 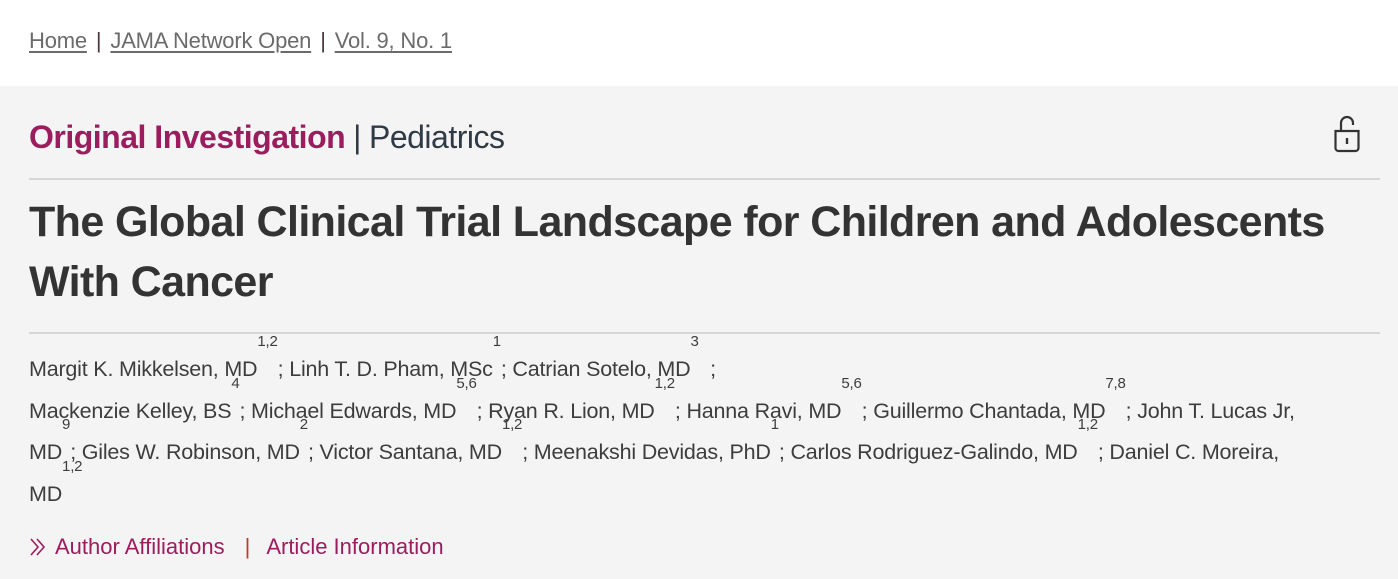 I want to click on double-chevron-right-icon, so click(x=38, y=547).